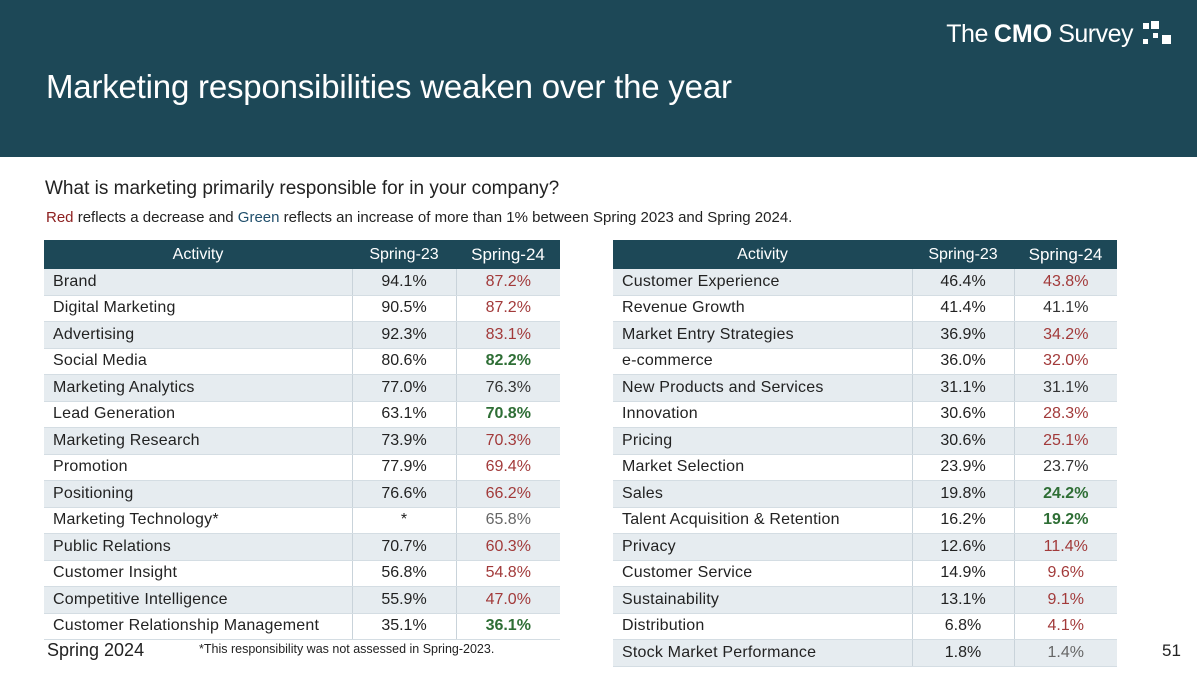 This screenshot has height=676, width=1197. What do you see at coordinates (1065, 308) in the screenshot?
I see `spring24-cell: 41.1%` at bounding box center [1065, 308].